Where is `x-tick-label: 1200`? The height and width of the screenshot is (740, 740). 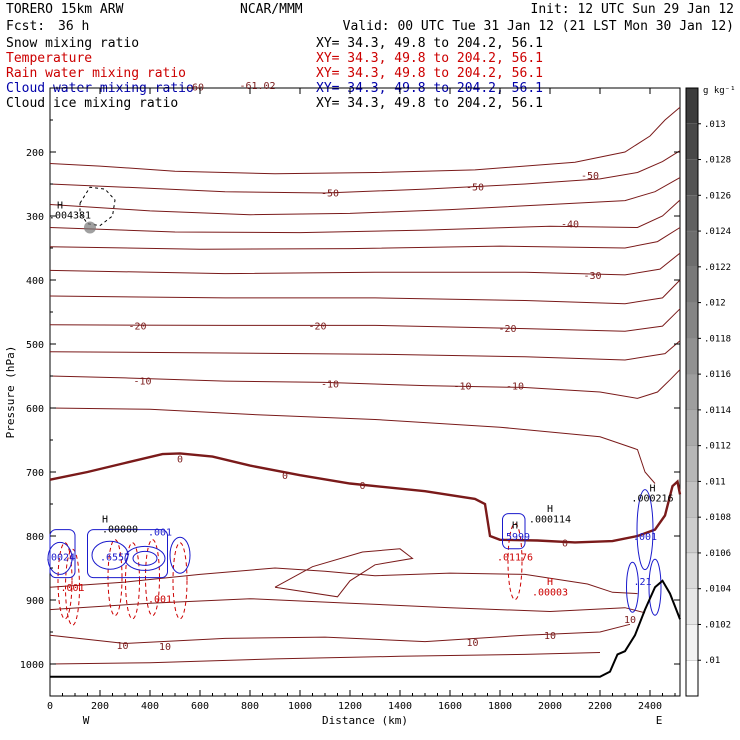 x-tick-label: 1200 is located at coordinates (350, 706).